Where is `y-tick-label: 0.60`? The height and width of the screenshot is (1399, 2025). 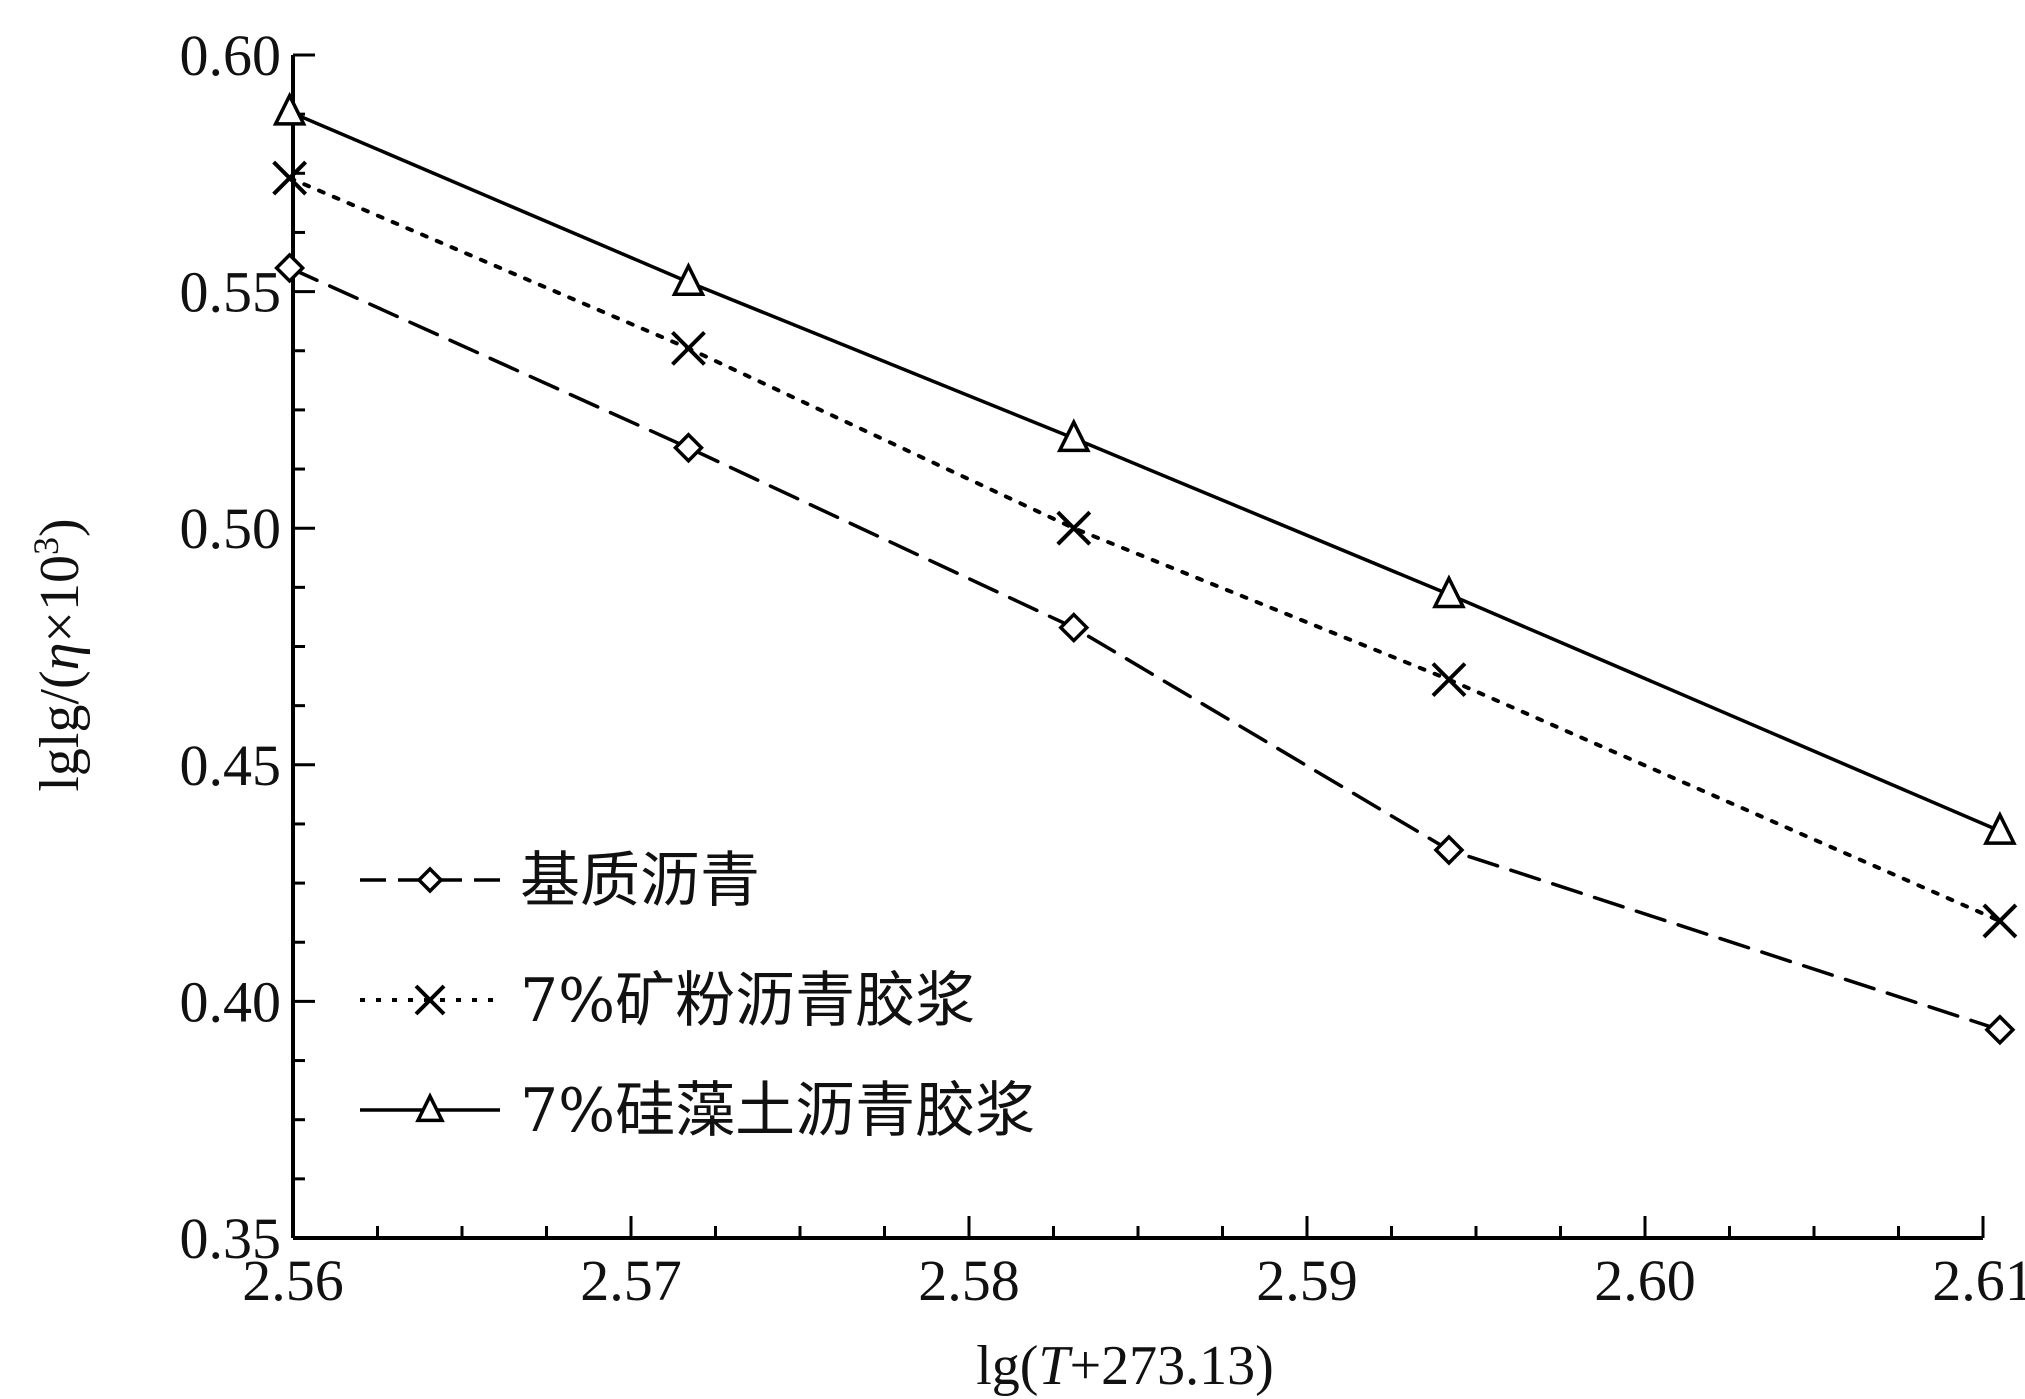
y-tick-label: 0.60 is located at coordinates (231, 55).